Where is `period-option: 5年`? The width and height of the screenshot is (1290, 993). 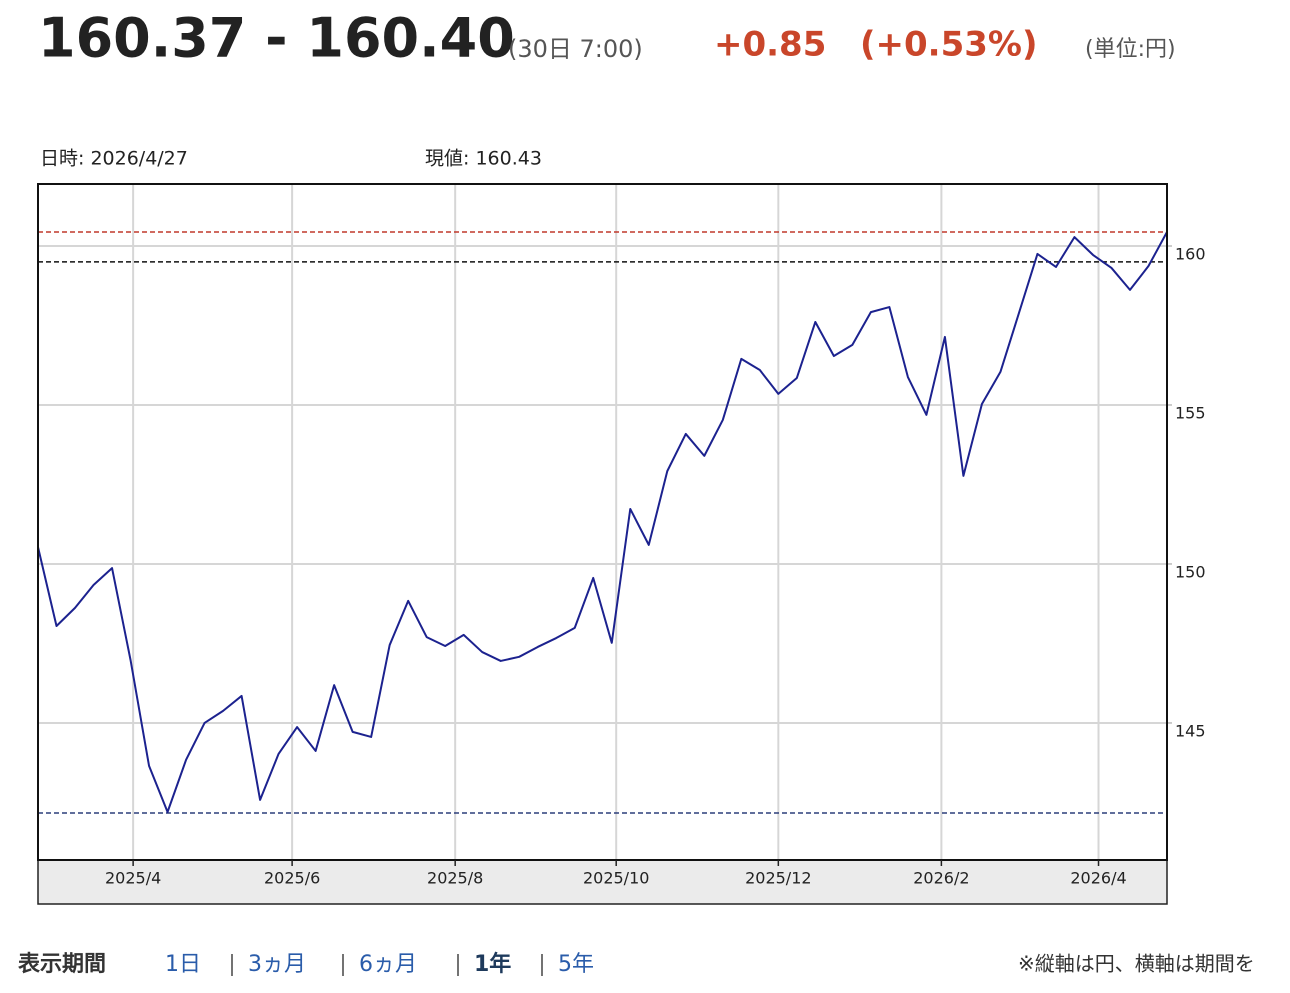
period-option: 5年 is located at coordinates (576, 964).